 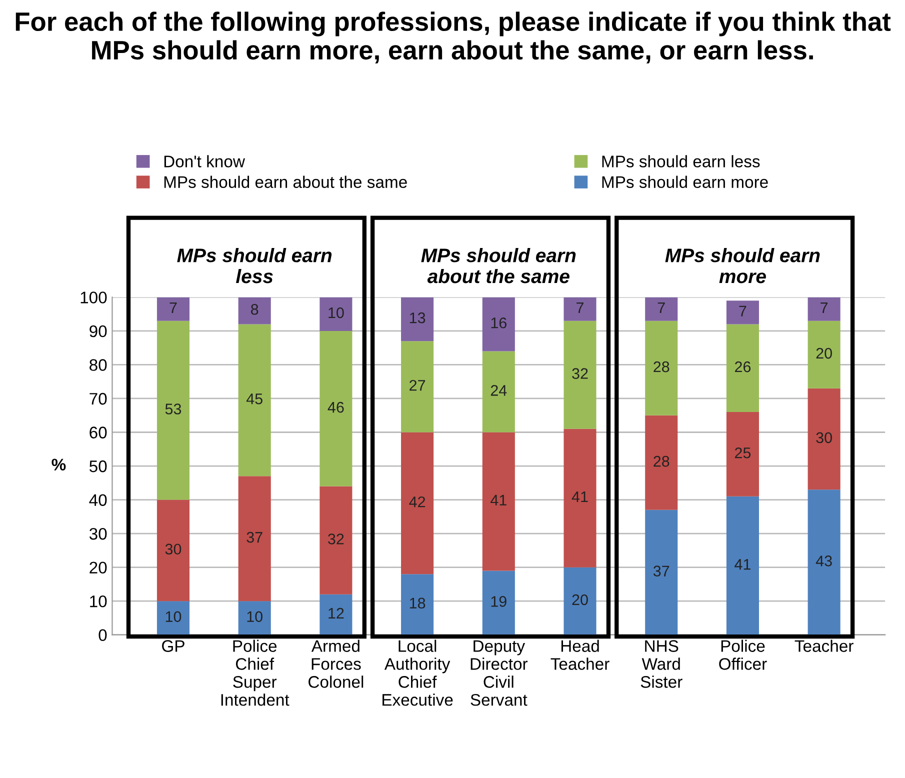 I want to click on data-label: 27, so click(x=418, y=385).